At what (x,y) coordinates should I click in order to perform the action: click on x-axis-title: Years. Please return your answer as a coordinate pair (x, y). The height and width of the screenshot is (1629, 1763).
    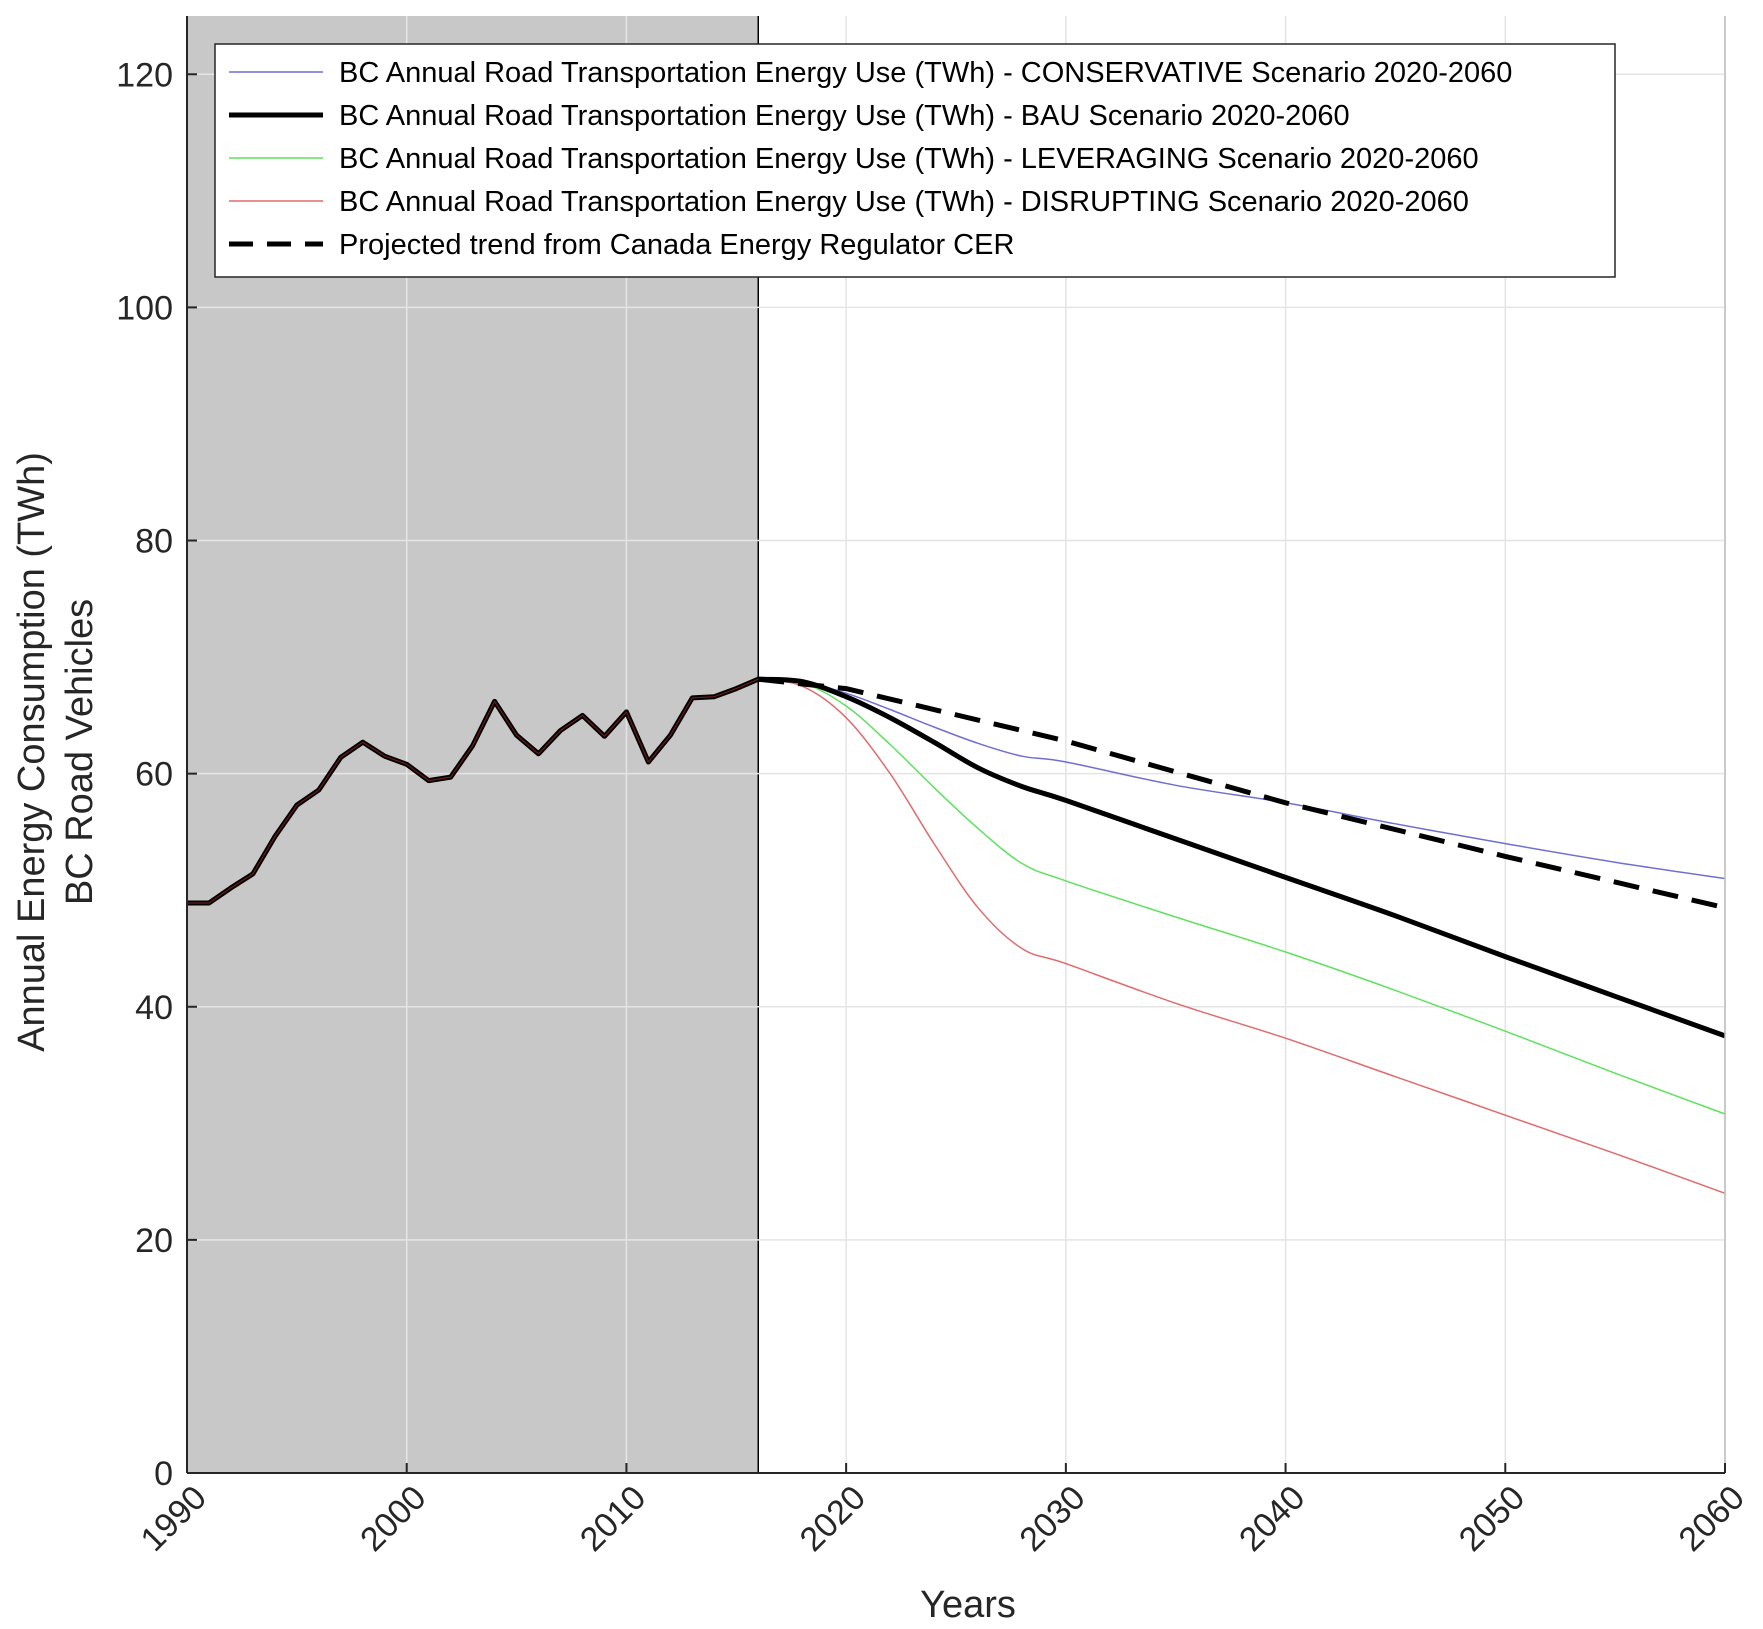
    Looking at the image, I should click on (968, 1605).